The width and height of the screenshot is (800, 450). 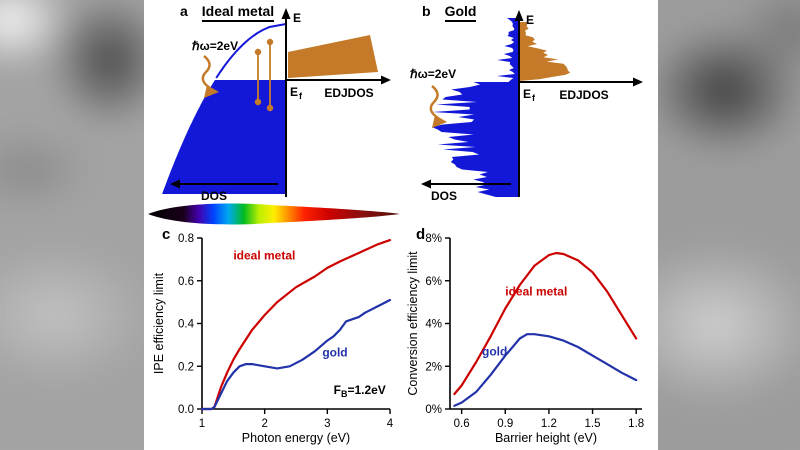 I want to click on svg-text: Photon energy (eV), so click(x=296, y=438).